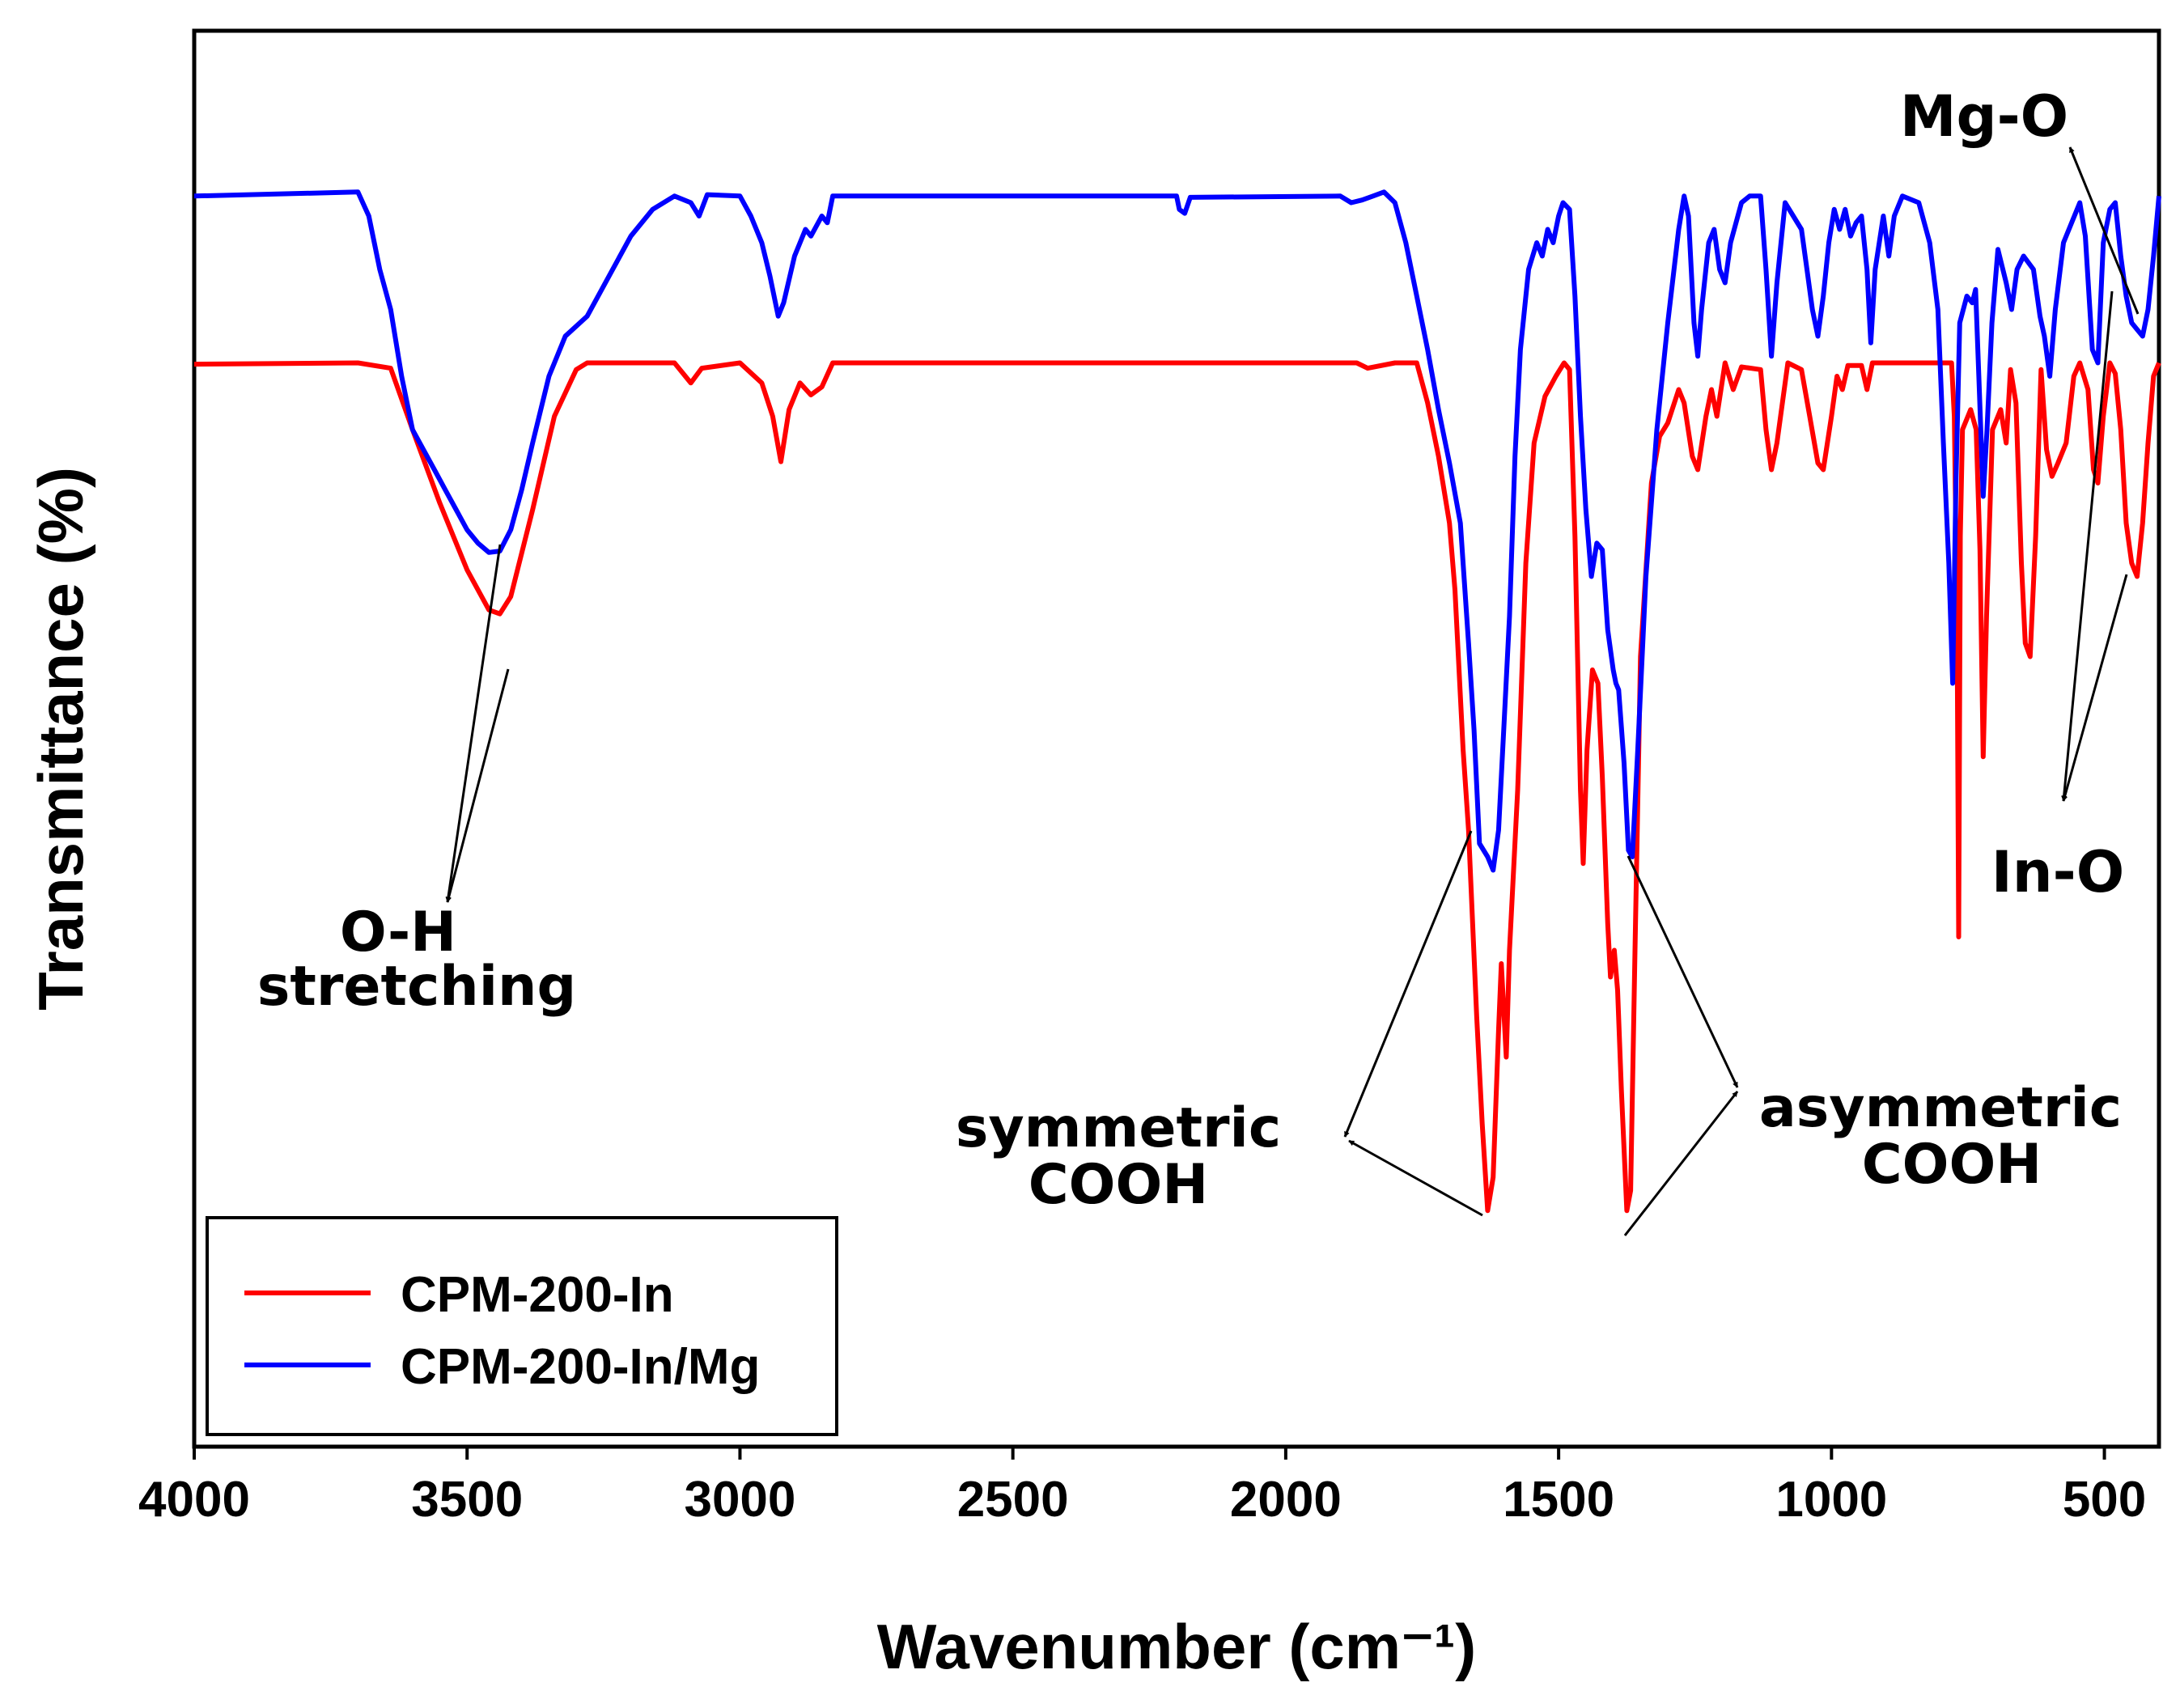  What do you see at coordinates (60, 739) in the screenshot?
I see `y-axis-label: Transmittance (%)` at bounding box center [60, 739].